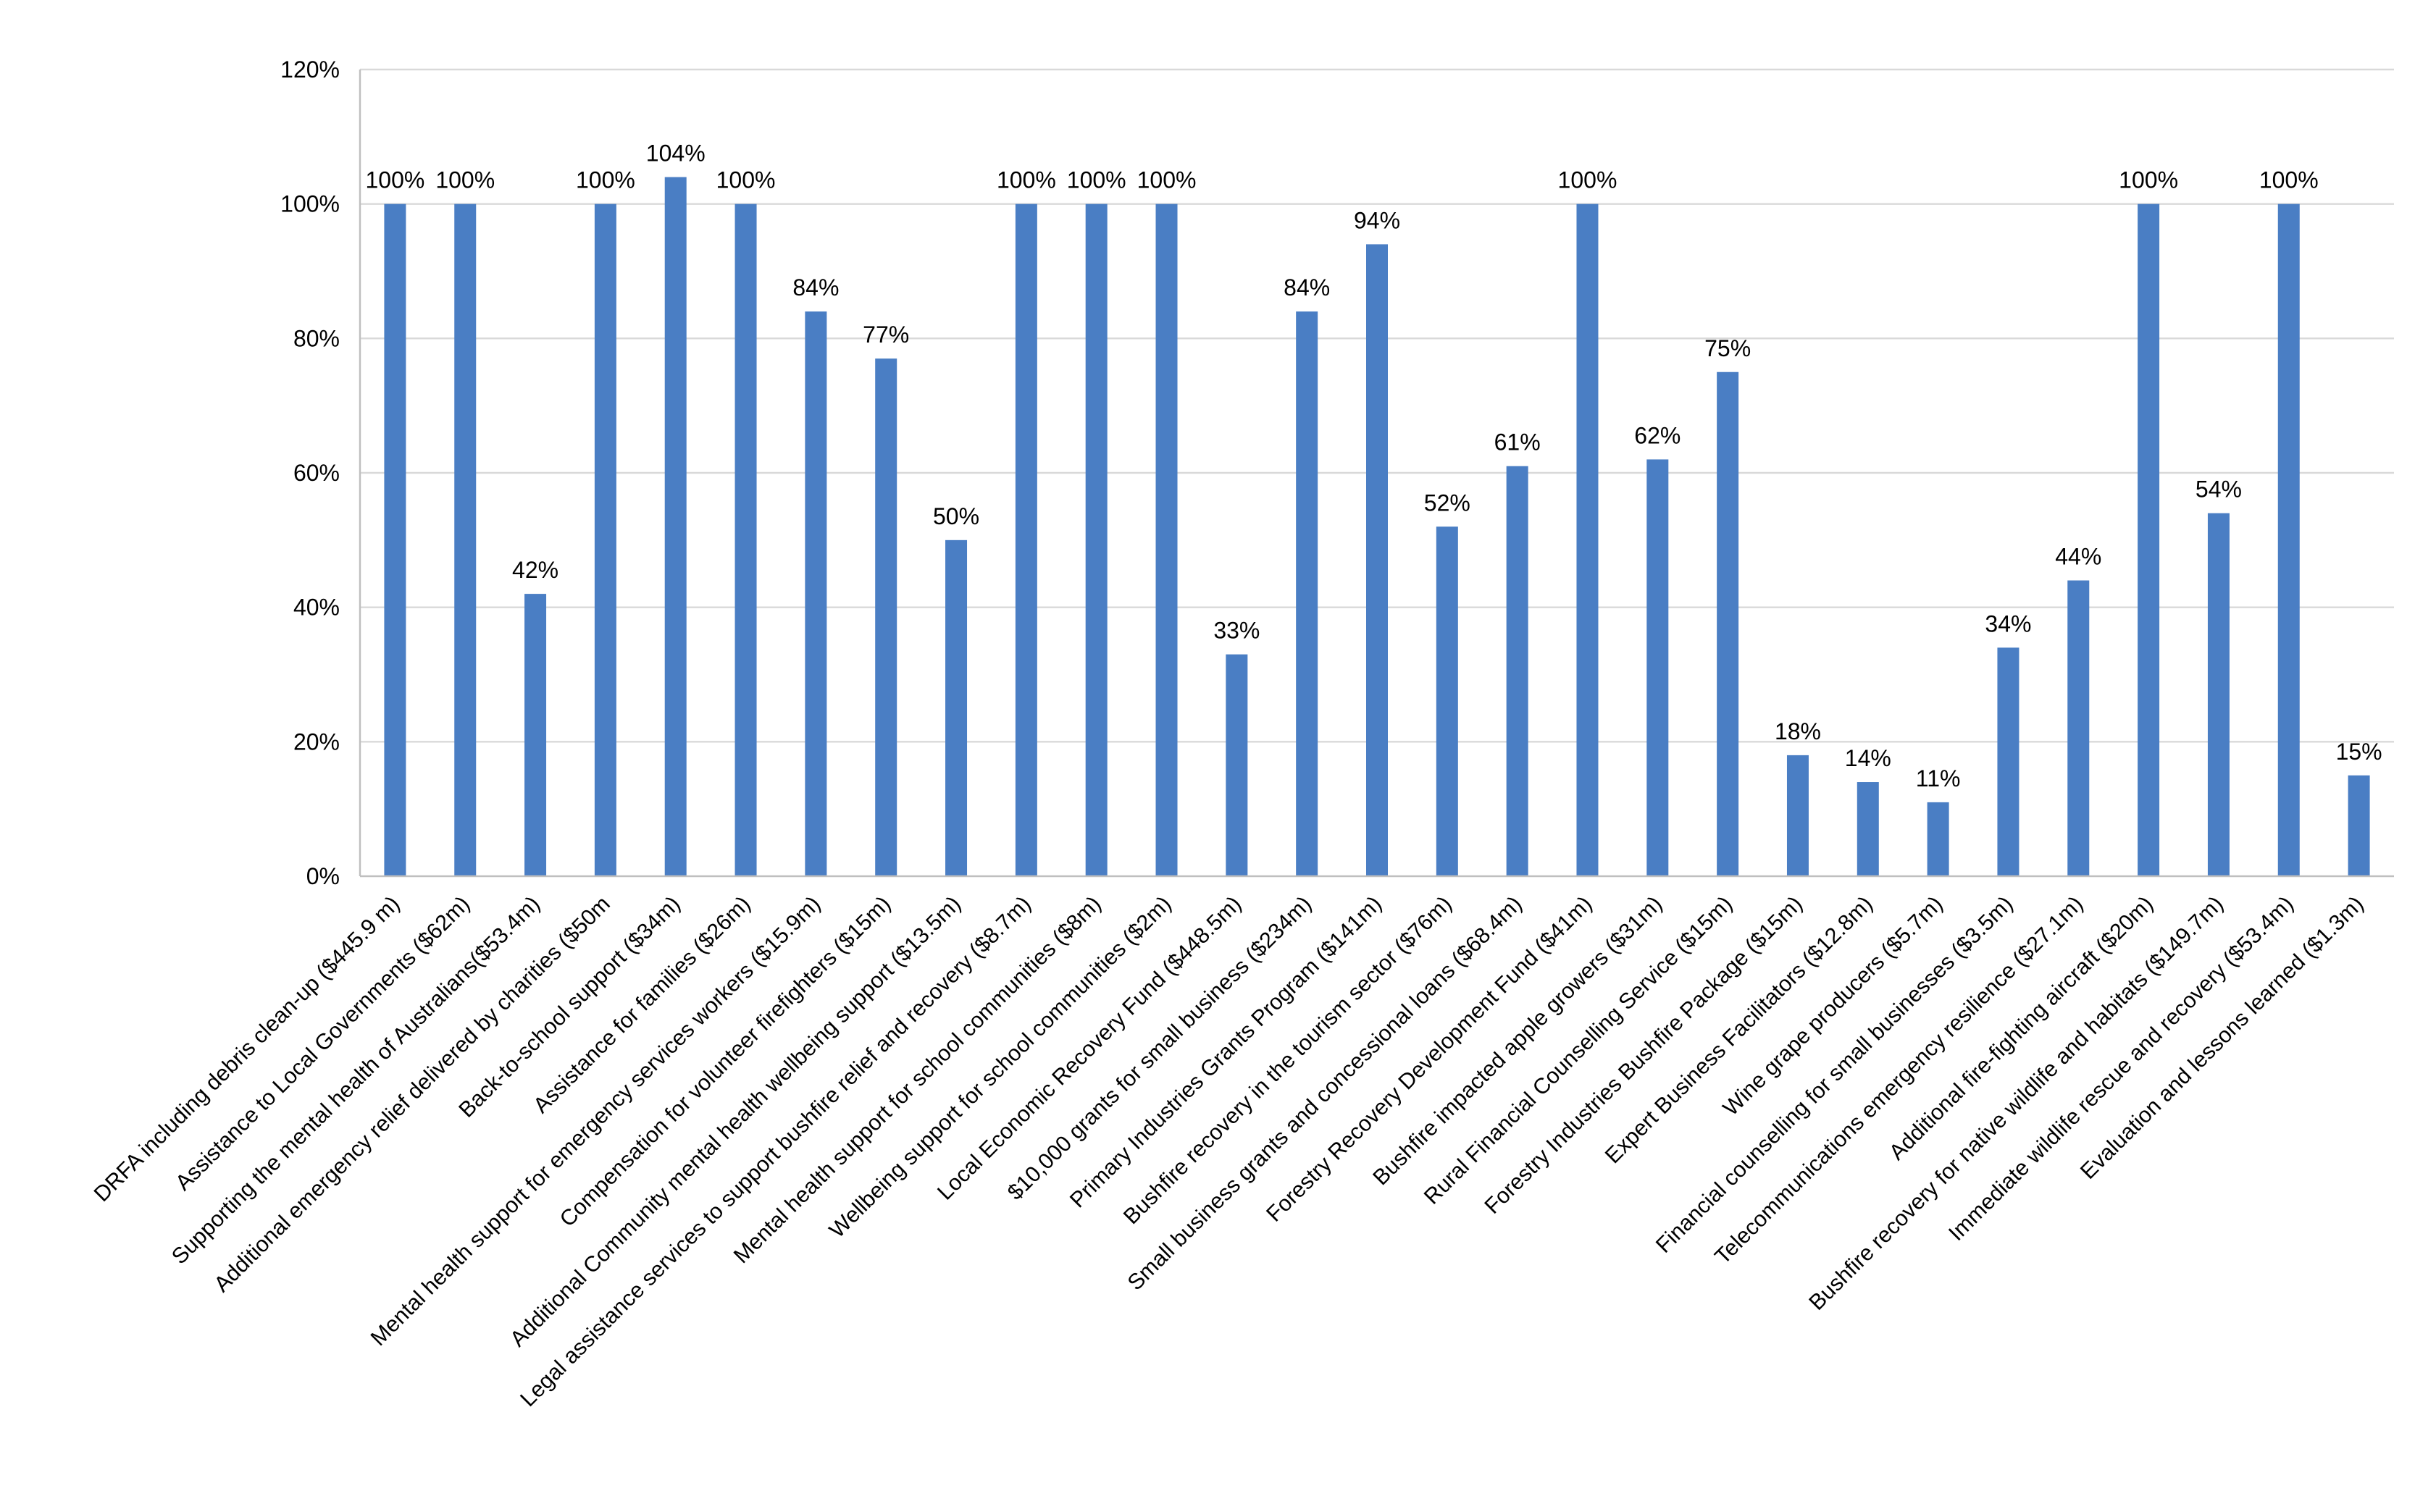  Describe the element at coordinates (676, 153) in the screenshot. I see `data-label: 104%` at that location.